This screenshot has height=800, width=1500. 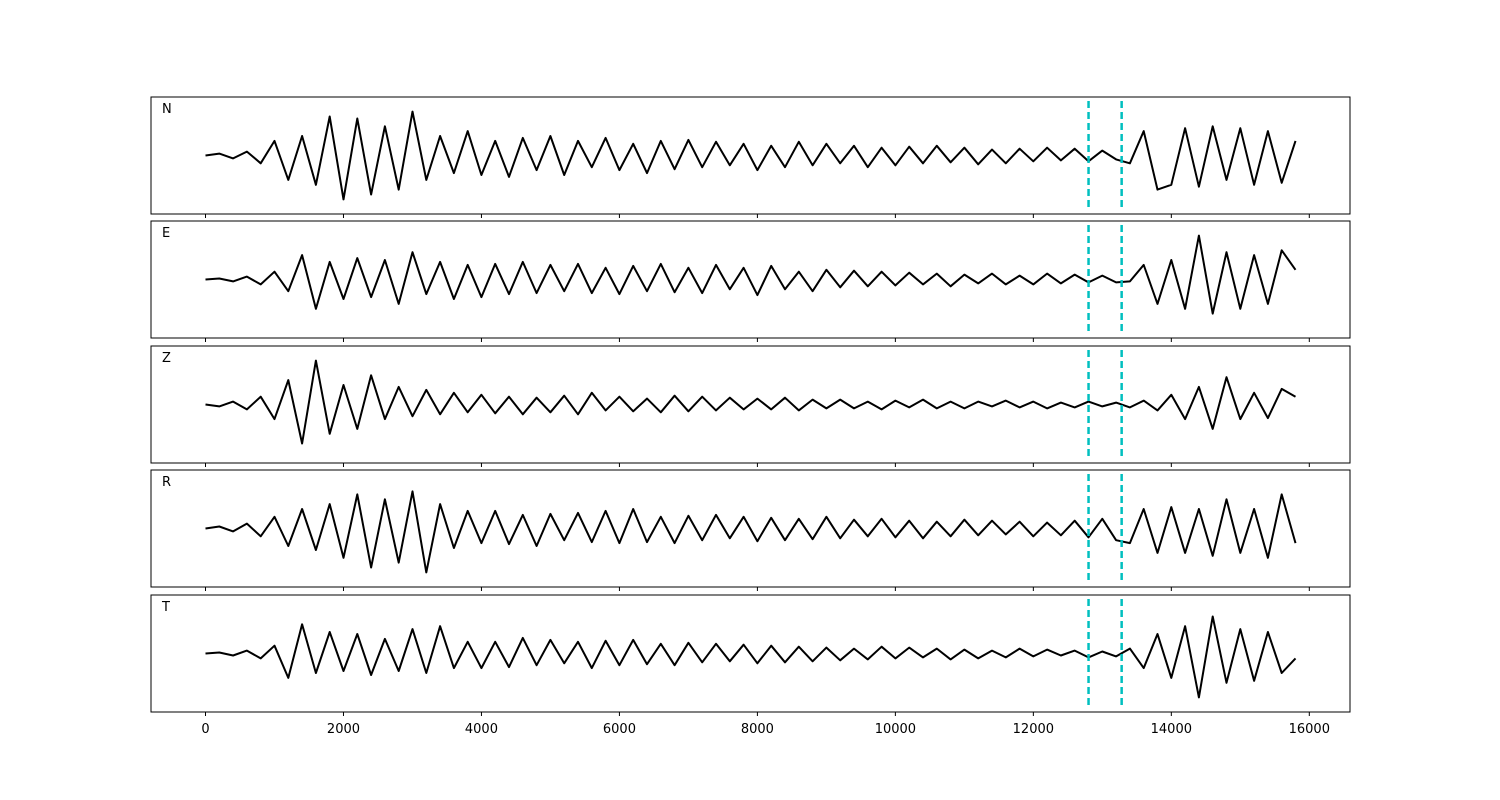 I want to click on panel-label: E, so click(x=166, y=233).